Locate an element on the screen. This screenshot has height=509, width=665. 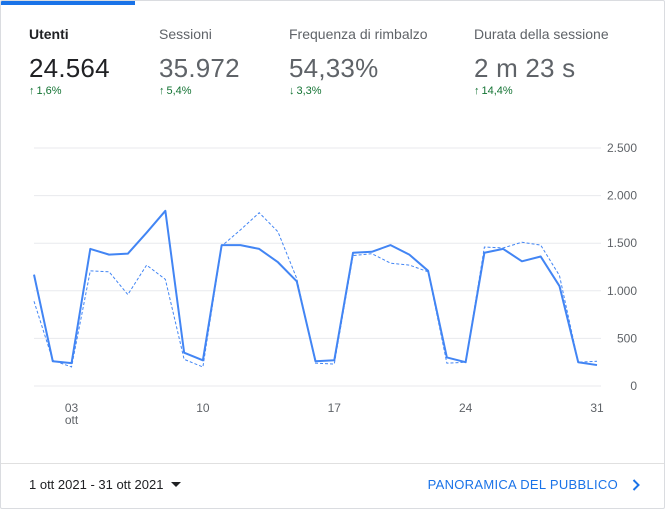
y-tick-label: 500 is located at coordinates (627, 338).